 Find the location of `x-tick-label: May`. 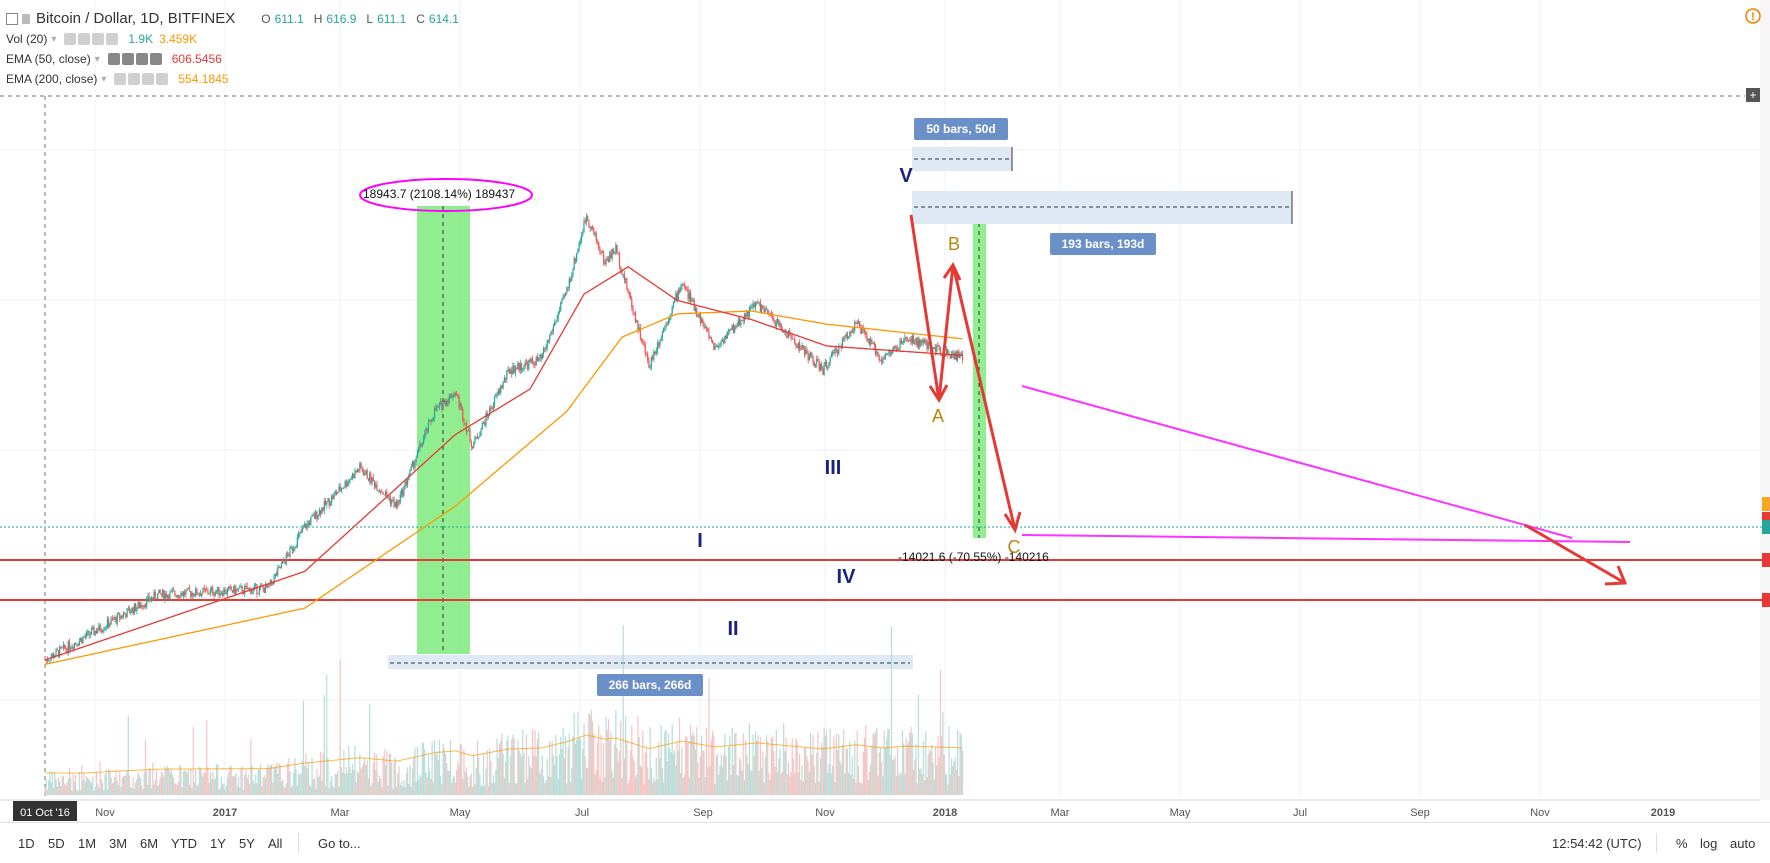

x-tick-label: May is located at coordinates (1180, 813).